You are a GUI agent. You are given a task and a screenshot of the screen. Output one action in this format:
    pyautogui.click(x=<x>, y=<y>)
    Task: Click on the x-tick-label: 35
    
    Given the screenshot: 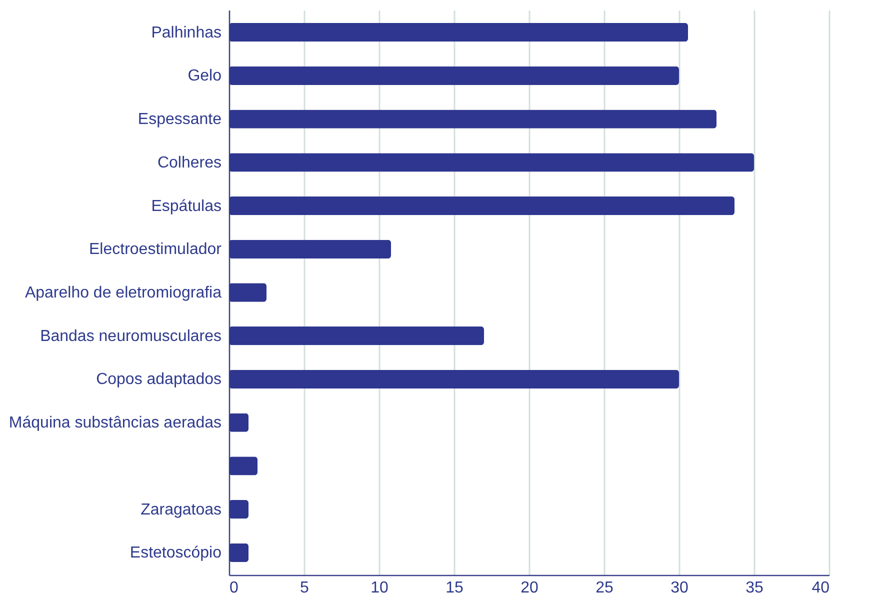 What is the action you would take?
    pyautogui.click(x=755, y=588)
    